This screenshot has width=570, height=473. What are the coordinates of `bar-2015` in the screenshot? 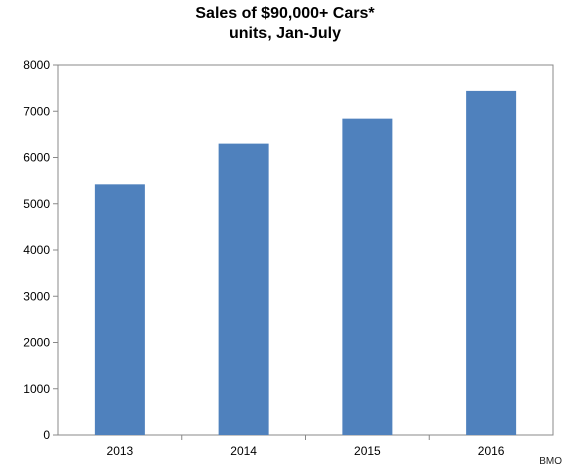 It's located at (367, 277).